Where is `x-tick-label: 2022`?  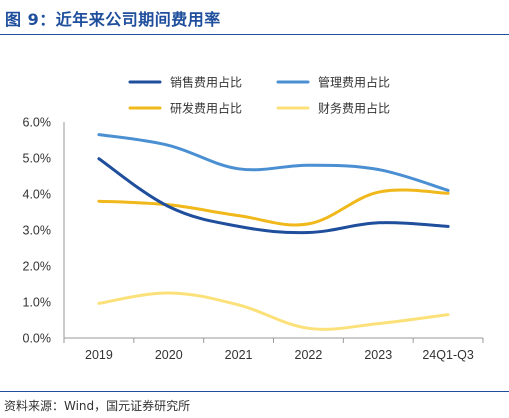 x-tick-label: 2022 is located at coordinates (309, 355).